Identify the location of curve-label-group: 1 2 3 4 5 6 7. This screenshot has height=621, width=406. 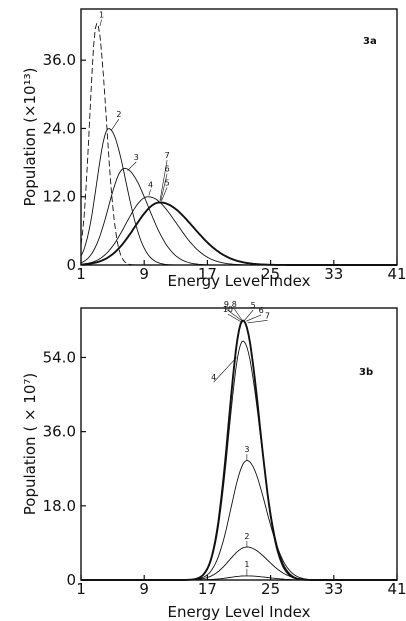
(134, 106).